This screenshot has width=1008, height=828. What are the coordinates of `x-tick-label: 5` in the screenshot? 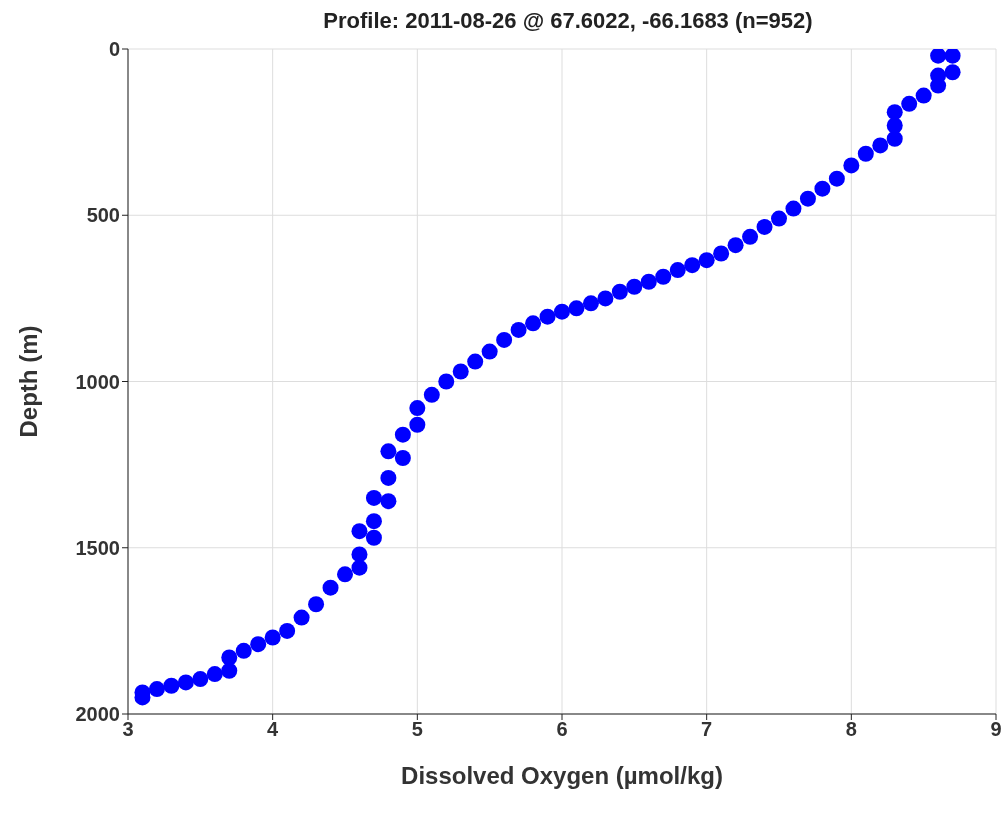 It's located at (417, 729).